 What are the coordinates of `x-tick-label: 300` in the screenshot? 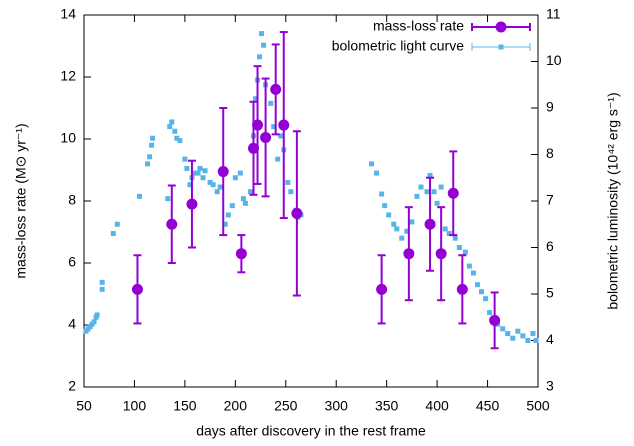 It's located at (337, 406).